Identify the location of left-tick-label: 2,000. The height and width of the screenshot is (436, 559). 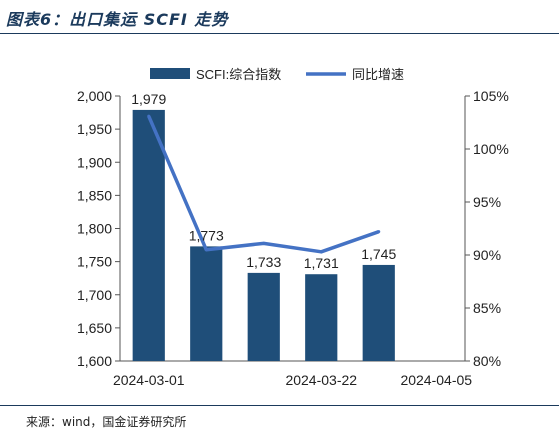
(94, 96).